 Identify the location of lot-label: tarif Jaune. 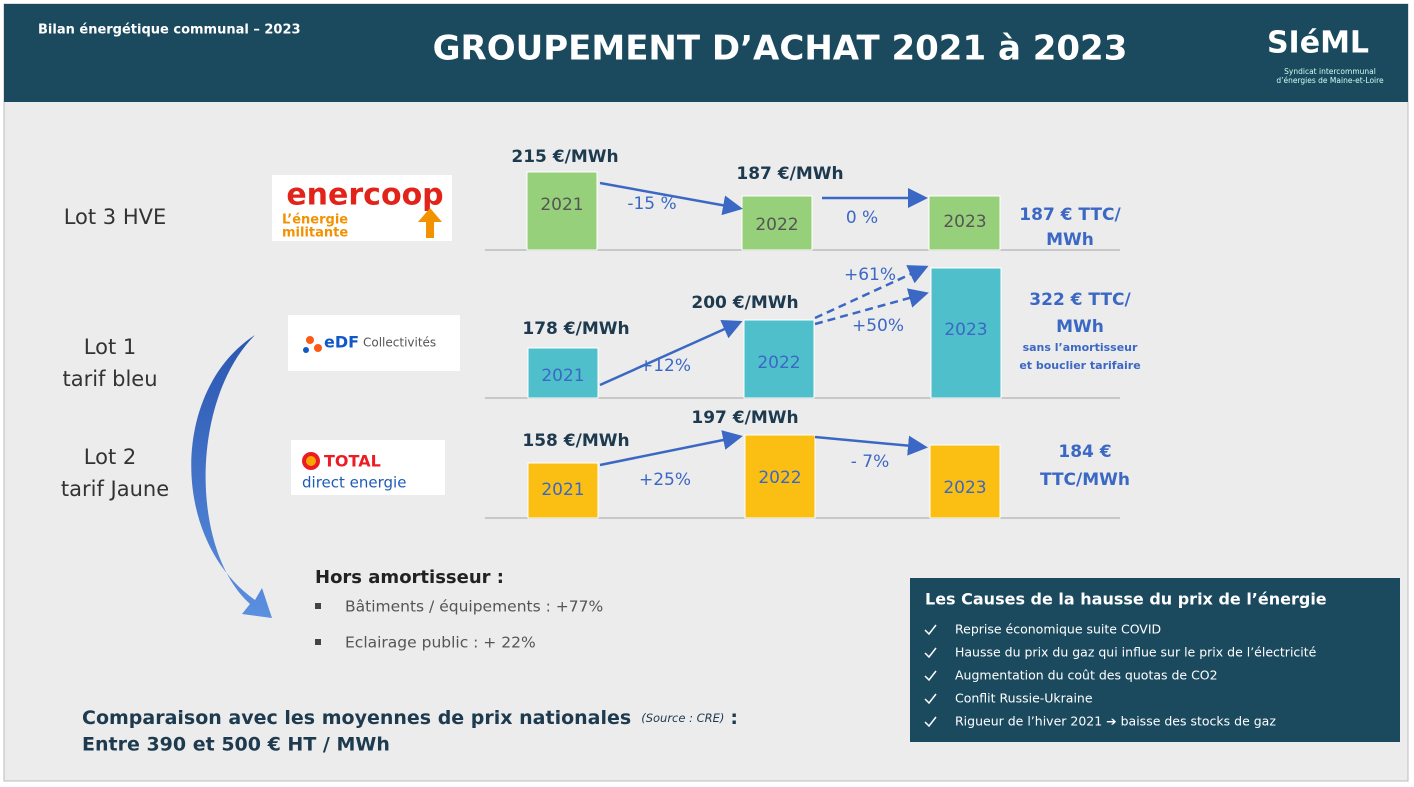
(115, 489).